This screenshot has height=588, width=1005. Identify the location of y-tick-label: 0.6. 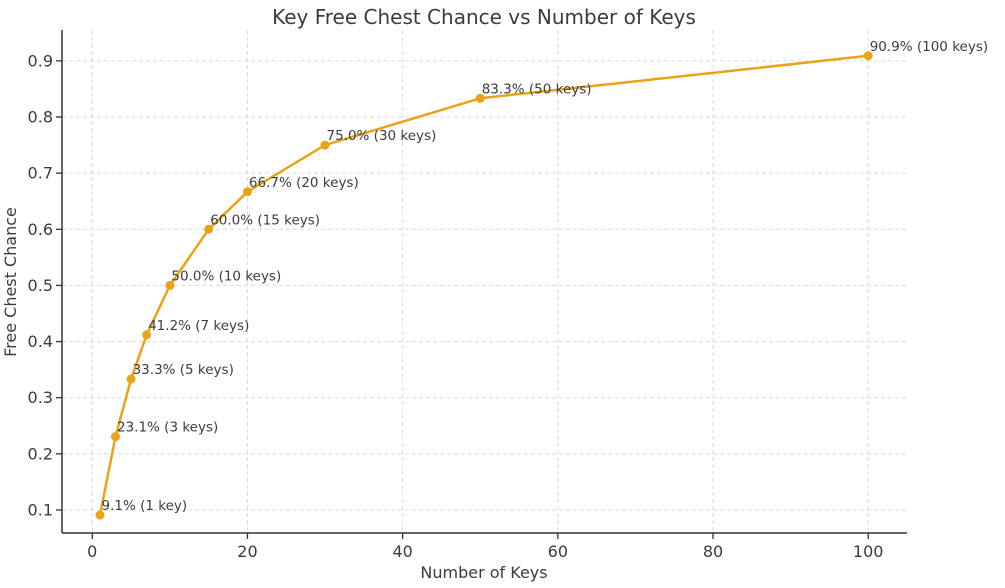
(40, 229).